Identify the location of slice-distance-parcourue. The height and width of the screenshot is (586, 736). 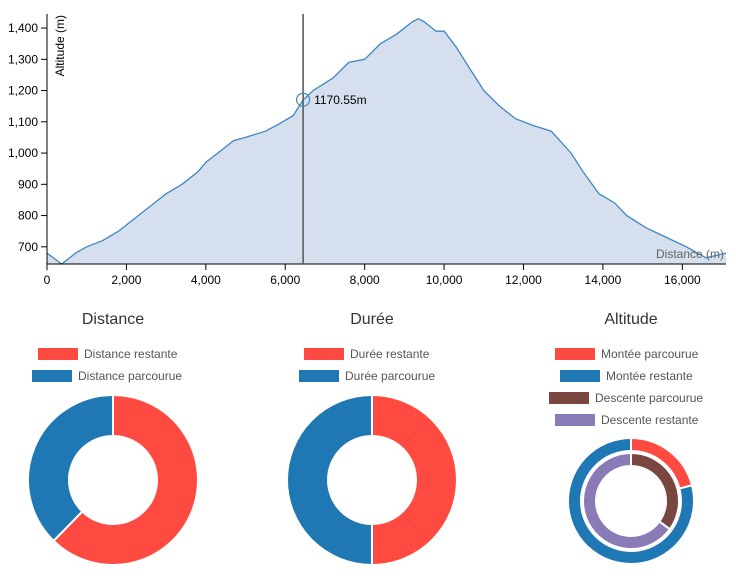
(70, 468).